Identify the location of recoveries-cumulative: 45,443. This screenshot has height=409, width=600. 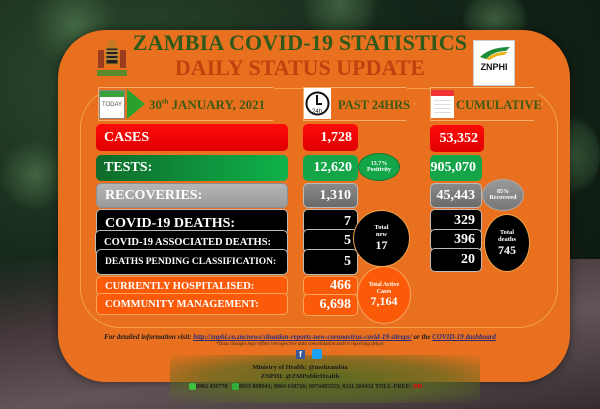
(456, 195).